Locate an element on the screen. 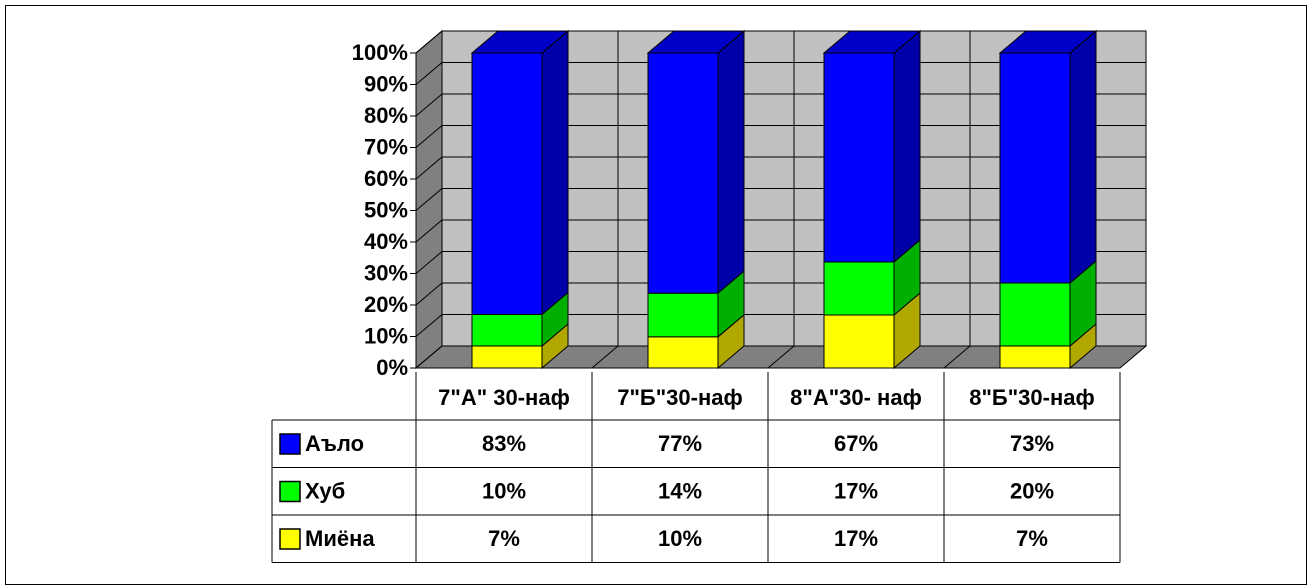 The height and width of the screenshot is (588, 1314). table-cell: 77% is located at coordinates (680, 443).